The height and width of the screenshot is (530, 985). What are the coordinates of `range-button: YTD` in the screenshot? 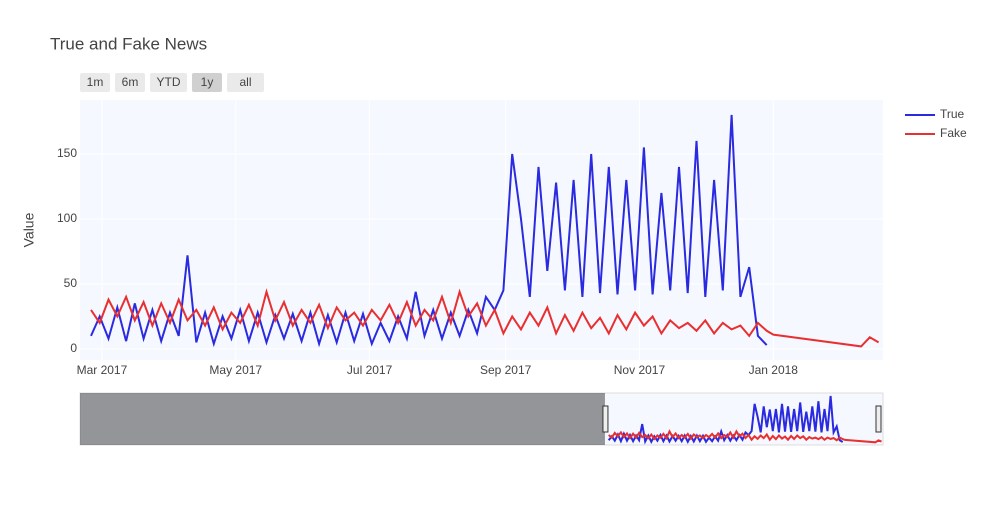 It's located at (168, 82).